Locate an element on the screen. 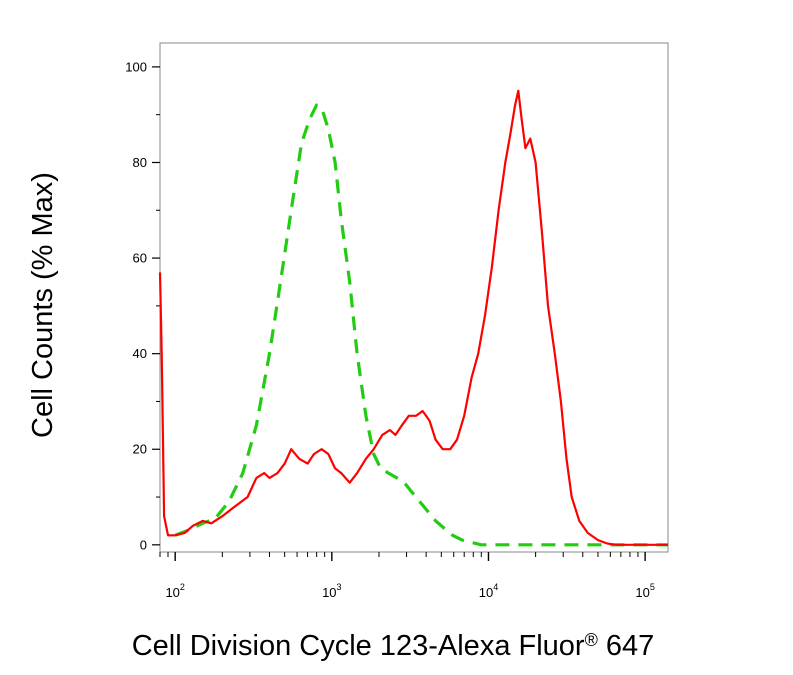  y-tick-label-2: 40 is located at coordinates (140, 353).